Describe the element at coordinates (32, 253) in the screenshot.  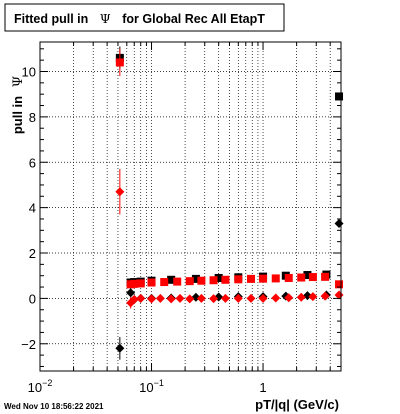
I see `y-tick-label: 2` at that location.